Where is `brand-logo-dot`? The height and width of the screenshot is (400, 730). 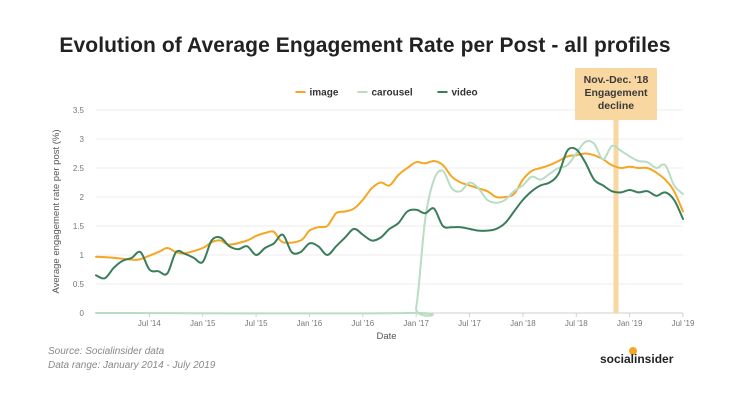 brand-logo-dot is located at coordinates (633, 351).